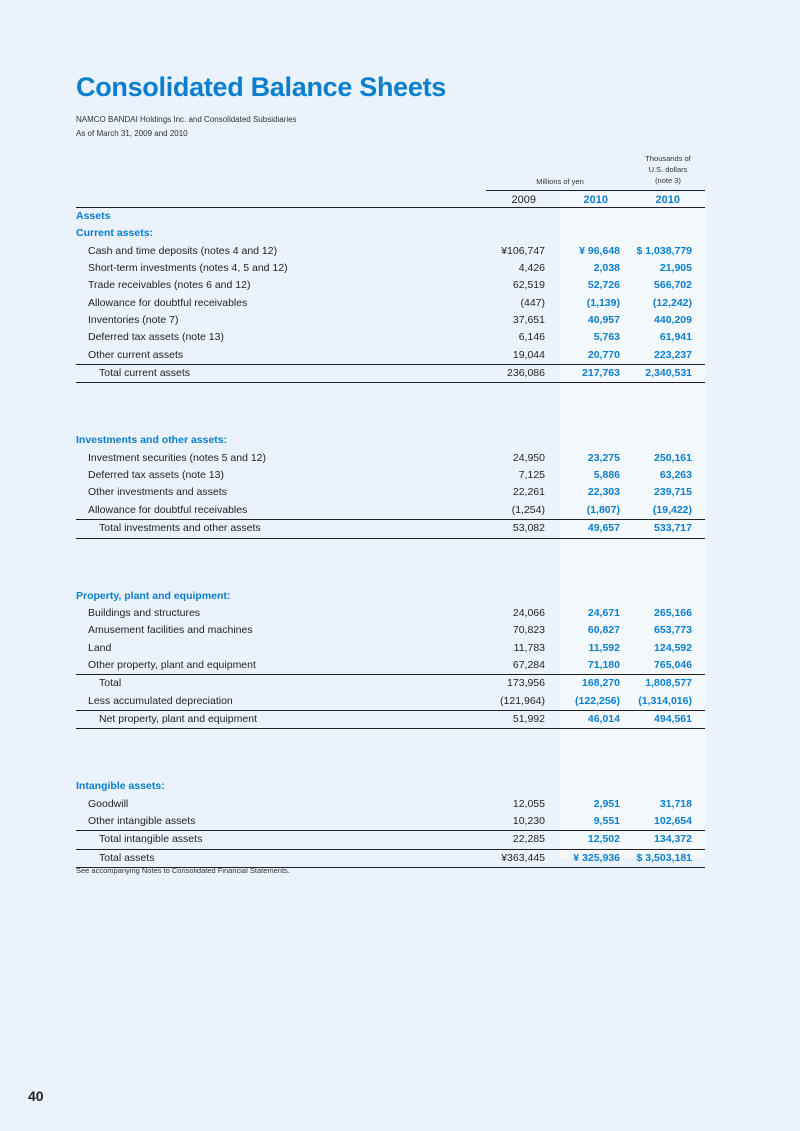  Describe the element at coordinates (668, 683) in the screenshot. I see `value-2010-usd: 1,808,577` at that location.